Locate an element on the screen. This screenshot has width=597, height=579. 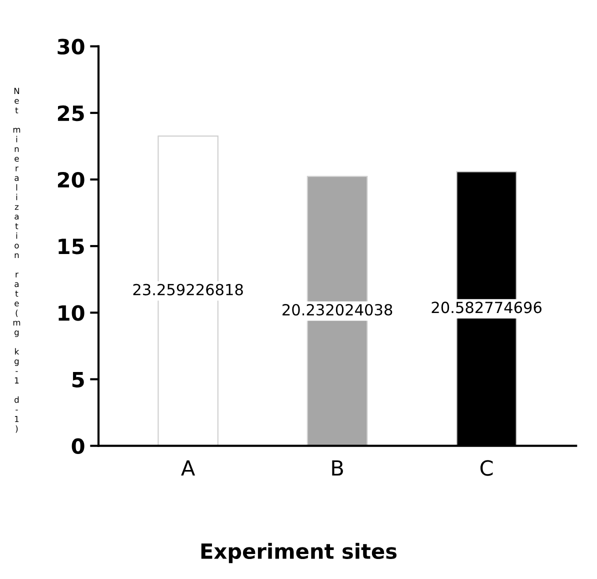
x-tick-label: C is located at coordinates (486, 468).